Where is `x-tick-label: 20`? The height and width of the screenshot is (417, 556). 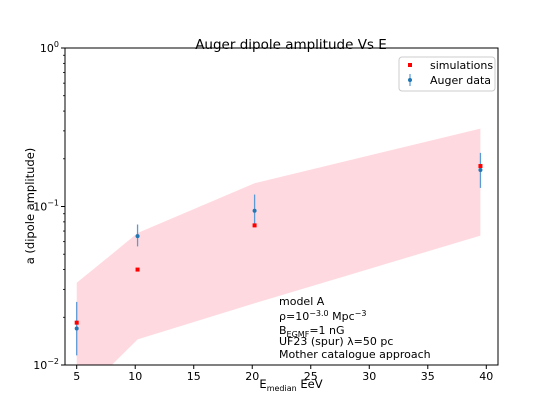
x-tick-label: 20 is located at coordinates (252, 376).